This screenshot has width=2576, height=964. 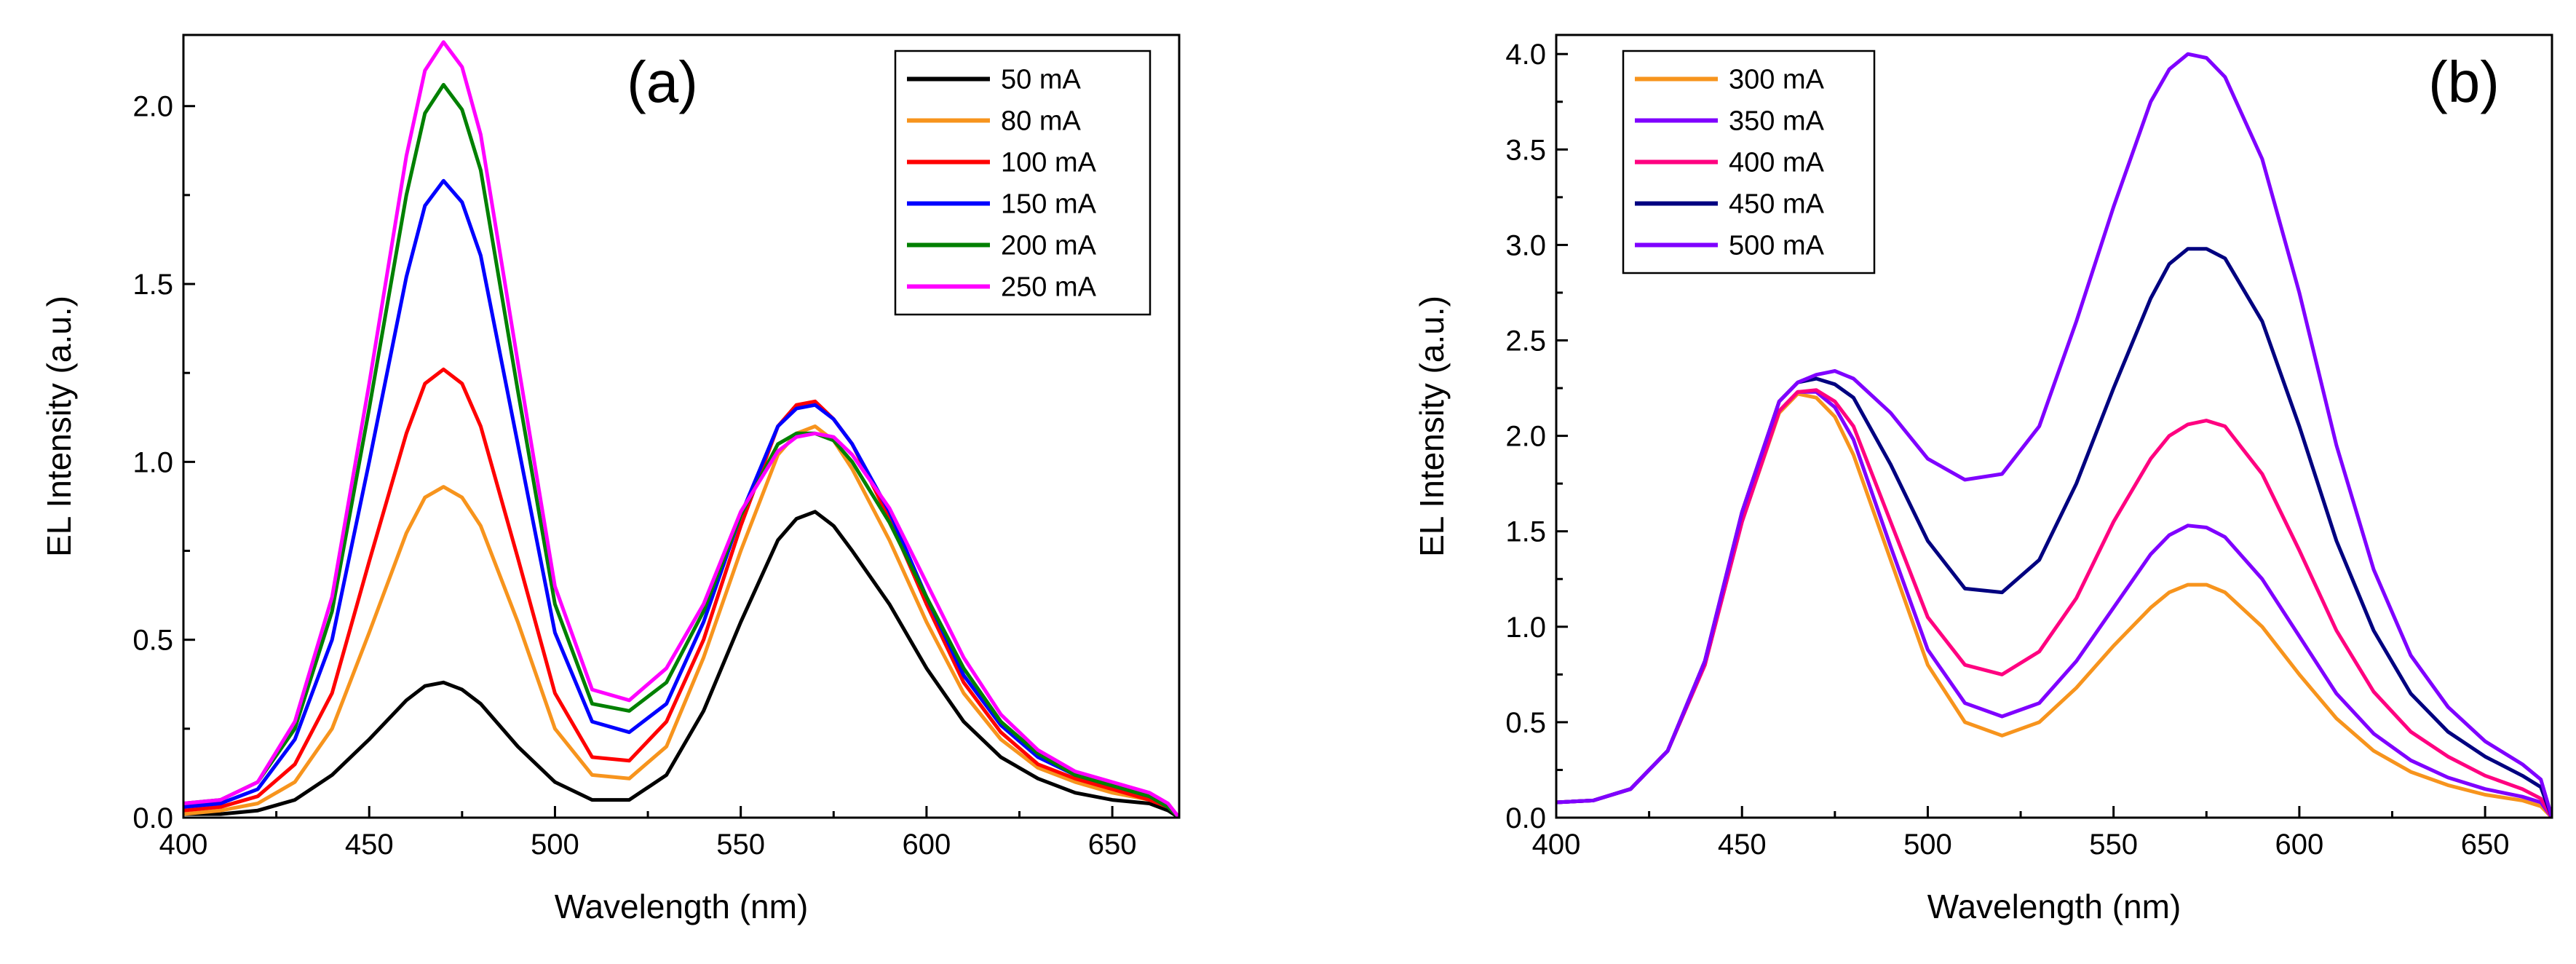 I want to click on legend-label: 200 mA, so click(x=1049, y=246).